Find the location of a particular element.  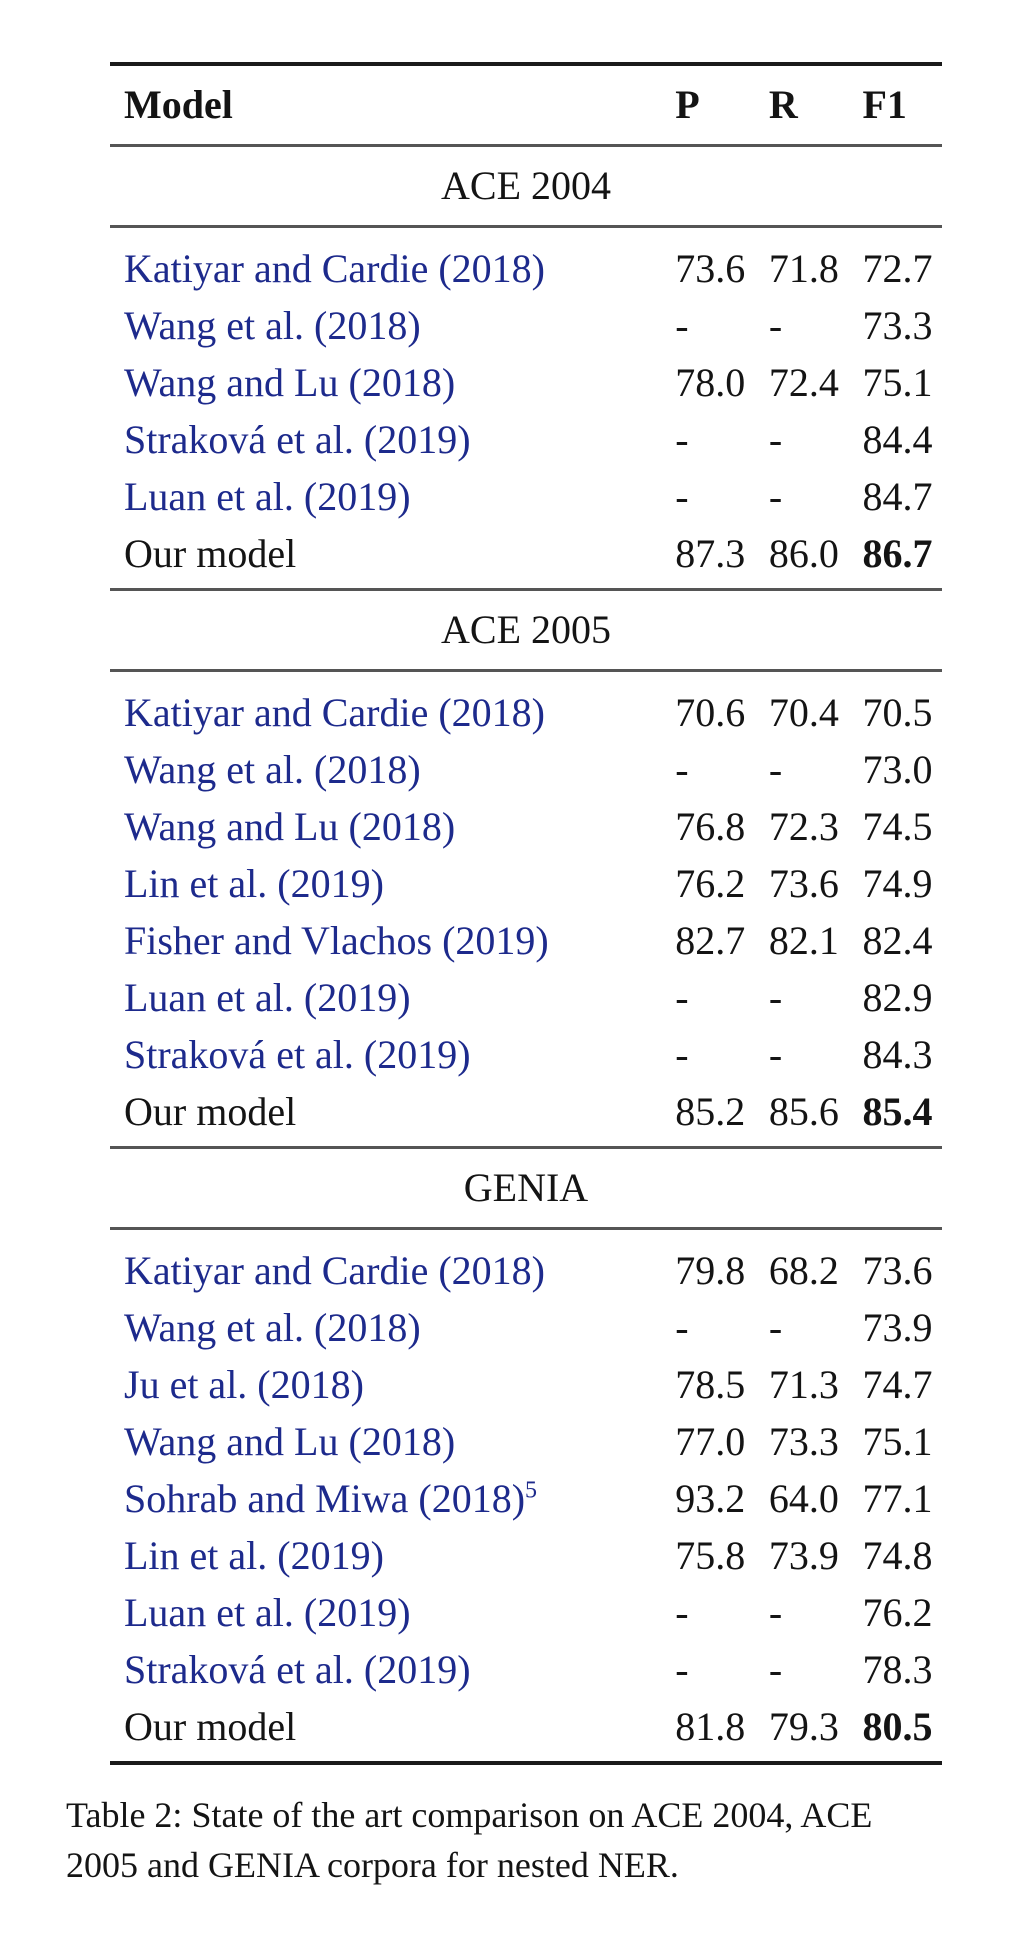

table-row: Wang and Lu (2018) 76.8 72.3 74.5 is located at coordinates (526, 826).